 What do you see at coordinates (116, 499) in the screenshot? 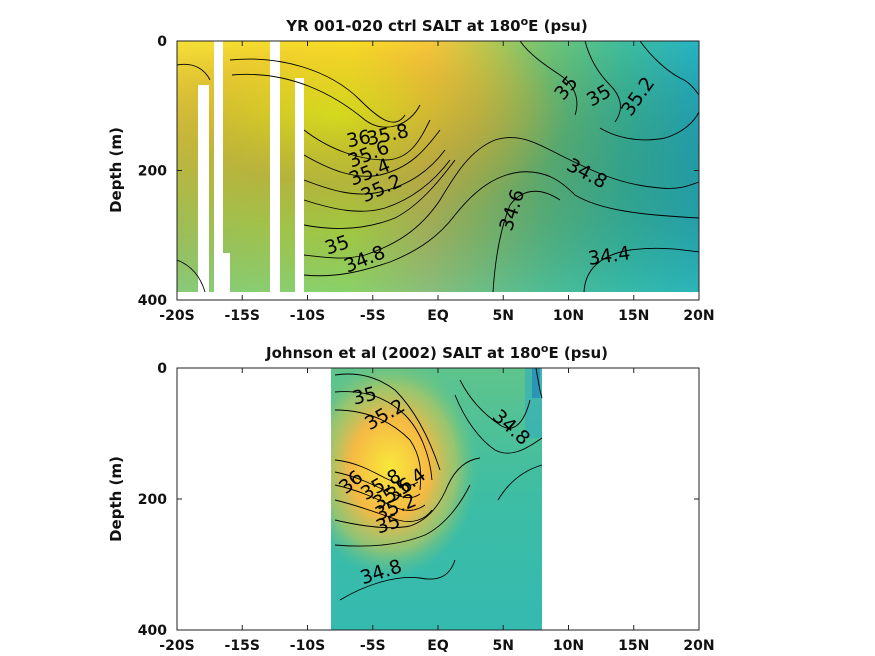
I see `bottom-y-axis-label: Depth (m)` at bounding box center [116, 499].